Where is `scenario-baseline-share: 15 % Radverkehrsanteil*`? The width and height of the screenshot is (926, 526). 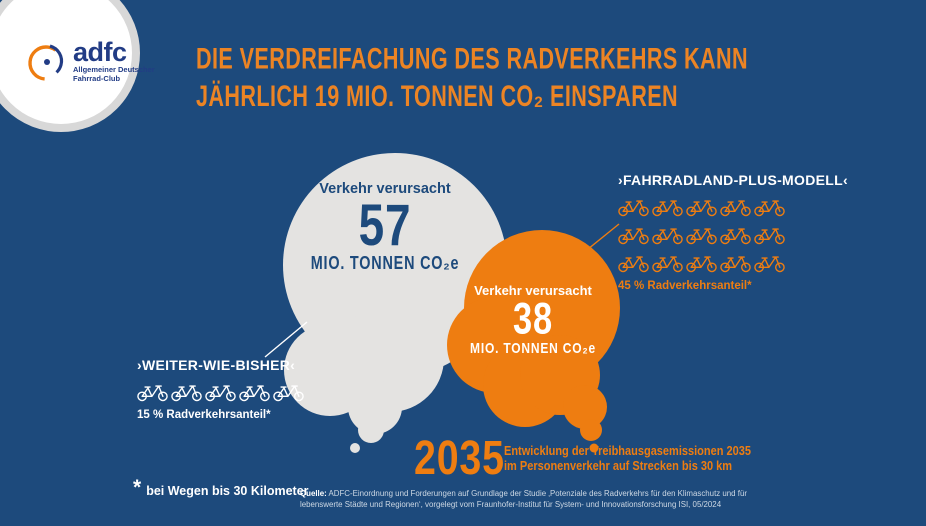
scenario-baseline-share: 15 % Radverkehrsanteil* is located at coordinates (204, 415).